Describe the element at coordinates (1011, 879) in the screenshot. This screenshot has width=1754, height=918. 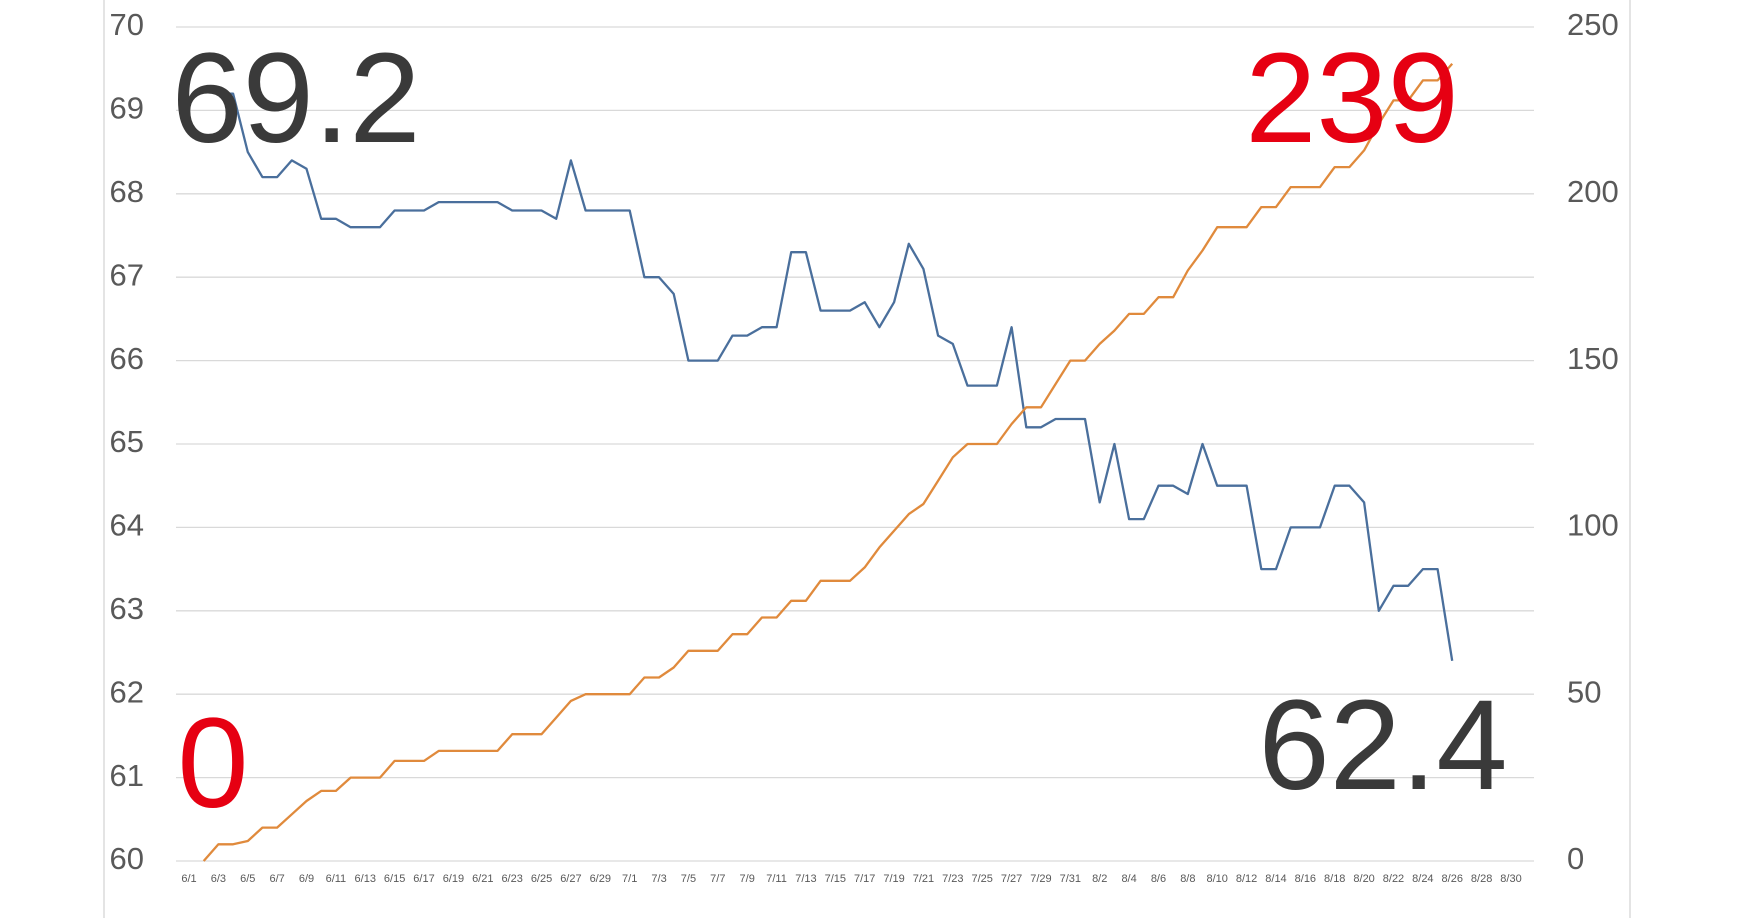
I see `x-tick-label: 7/27` at that location.